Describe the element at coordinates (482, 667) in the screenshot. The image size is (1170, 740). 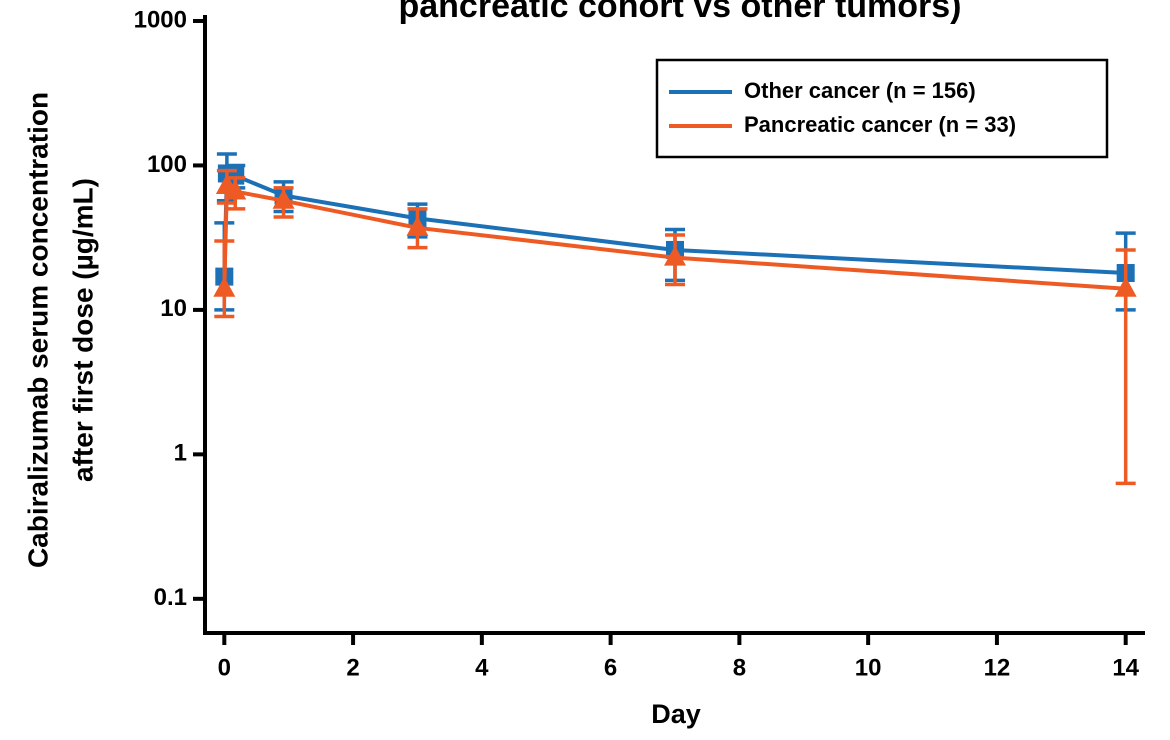
I see `x-tick-label: 4` at that location.